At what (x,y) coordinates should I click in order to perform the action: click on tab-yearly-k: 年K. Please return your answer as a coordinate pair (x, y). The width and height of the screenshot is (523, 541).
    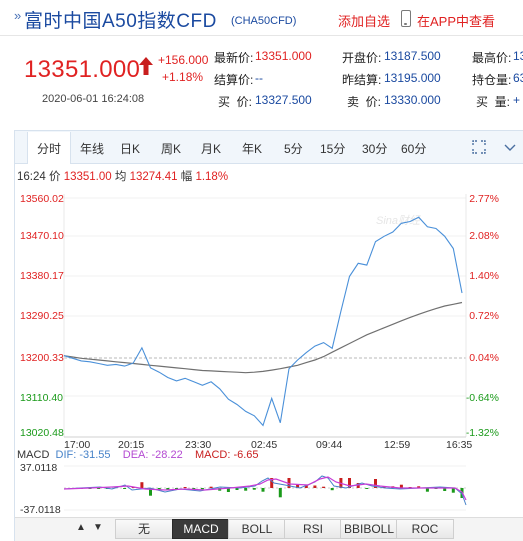
    Looking at the image, I should click on (252, 149).